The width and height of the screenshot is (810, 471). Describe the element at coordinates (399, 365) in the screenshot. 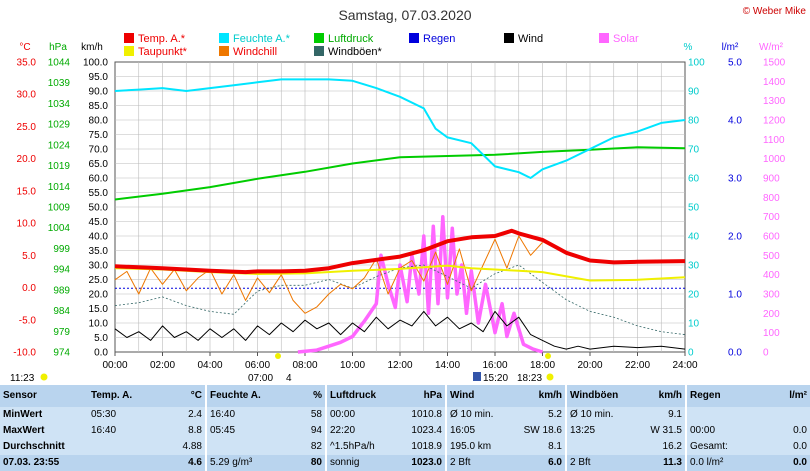

I see `x-tick-label: 12:00` at that location.